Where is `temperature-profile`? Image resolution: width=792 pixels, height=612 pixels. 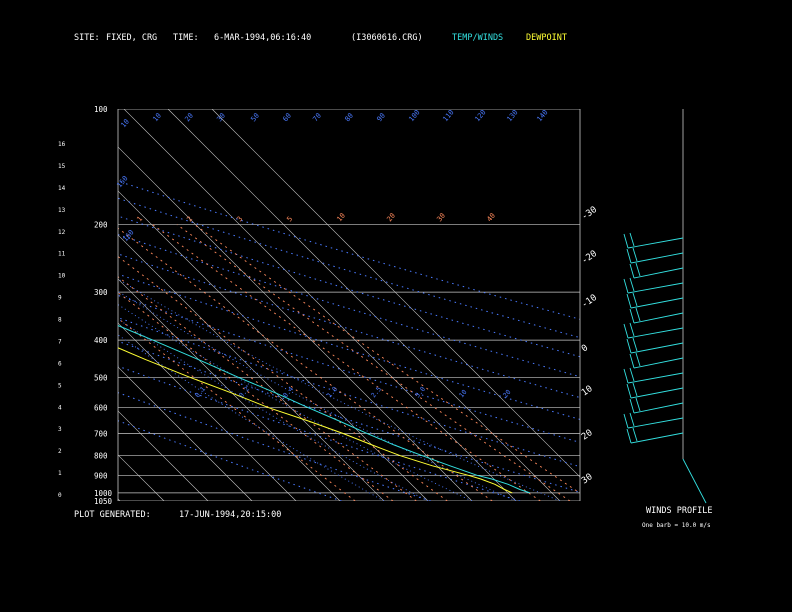
temperature-profile is located at coordinates (324, 409).